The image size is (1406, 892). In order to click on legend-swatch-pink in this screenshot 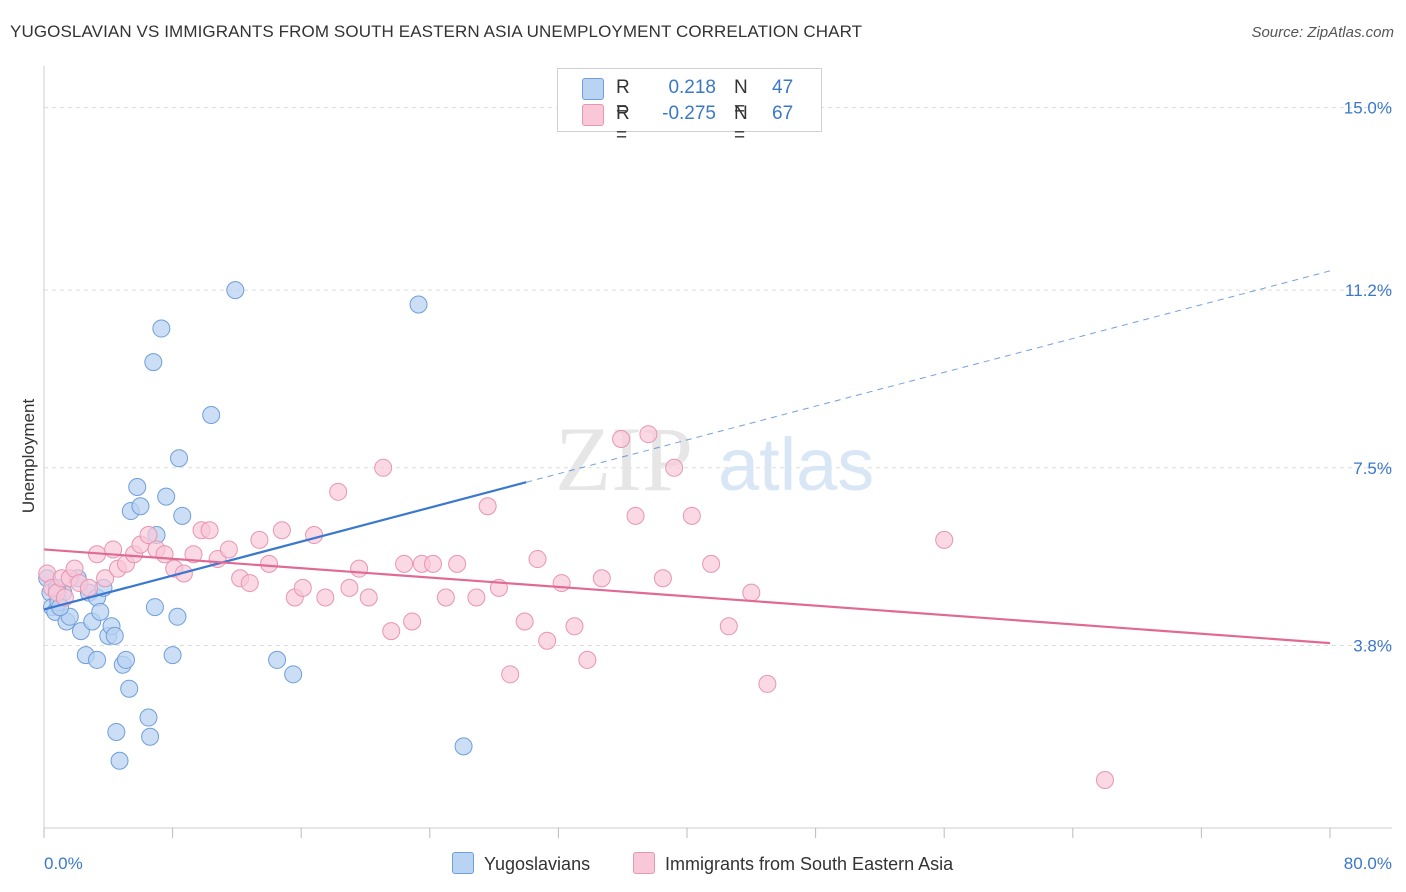, I will do `click(593, 115)`.